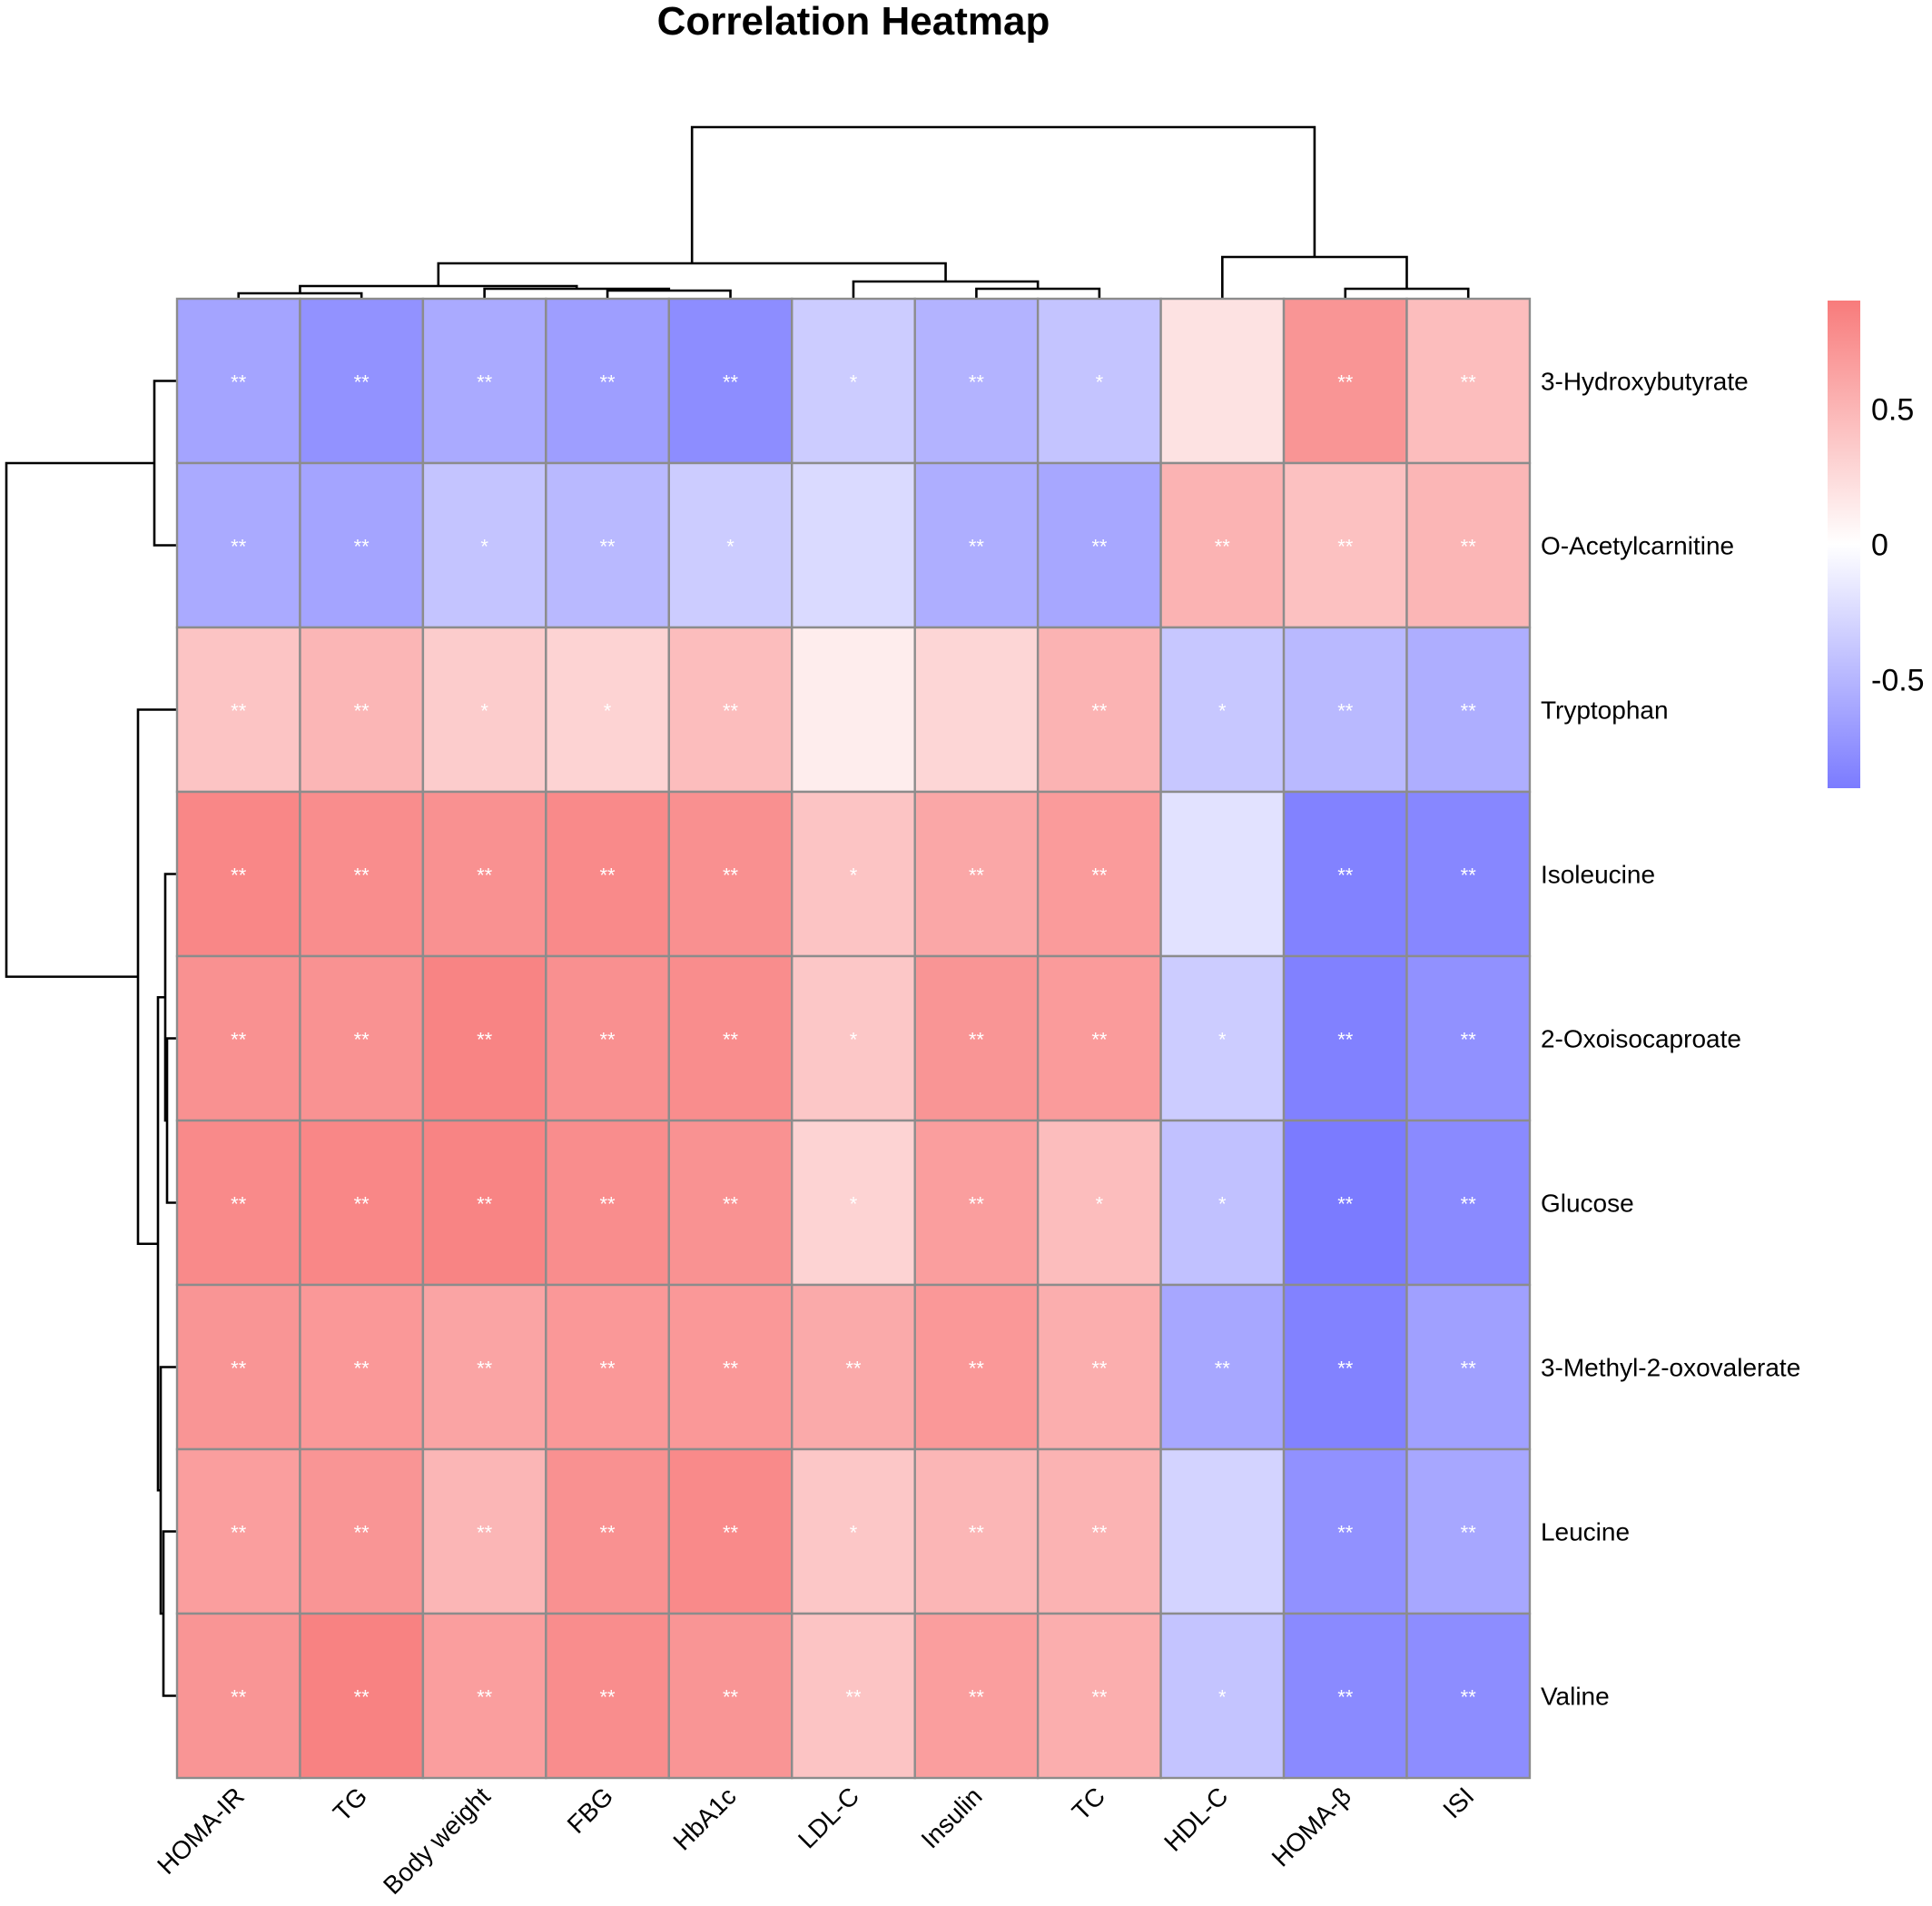  I want to click on column-label: TC, so click(1088, 1804).